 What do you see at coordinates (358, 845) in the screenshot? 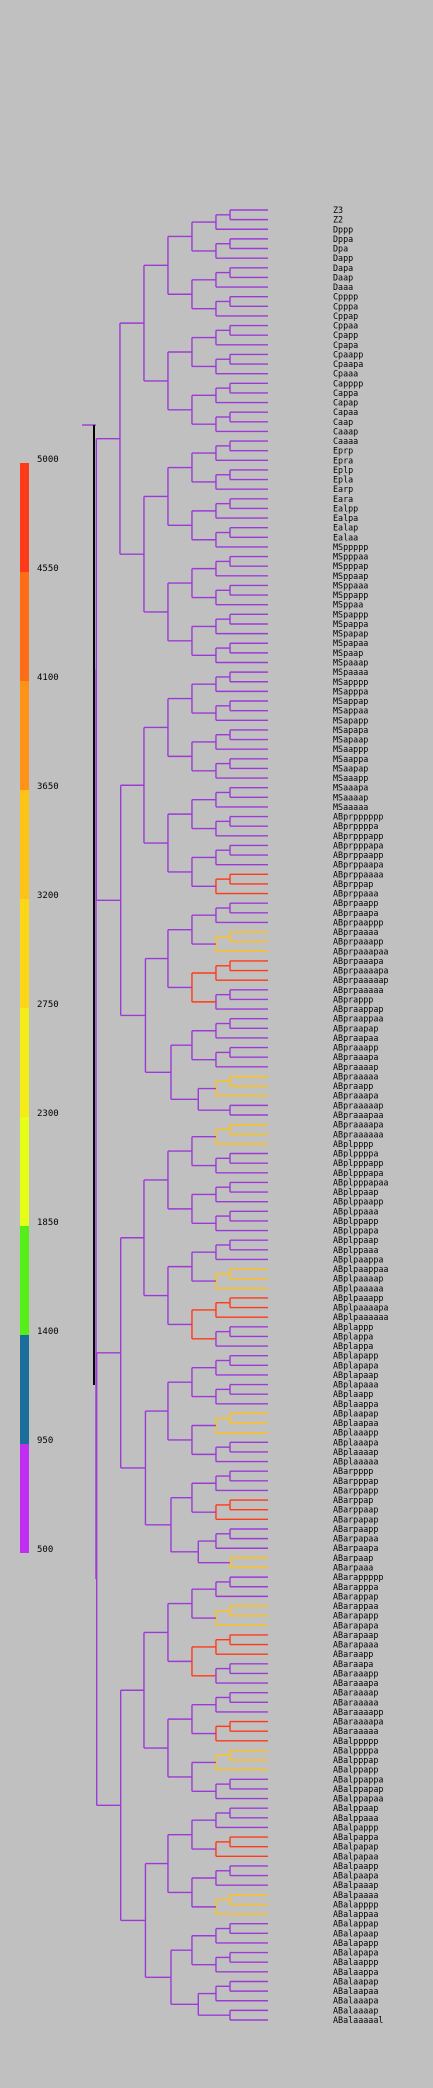
I see `leaf-label: ABprpppapa` at bounding box center [358, 845].